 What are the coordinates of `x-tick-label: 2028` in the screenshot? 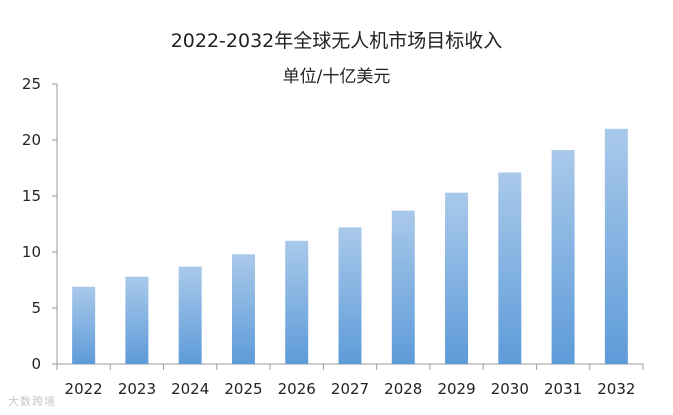 It's located at (403, 389).